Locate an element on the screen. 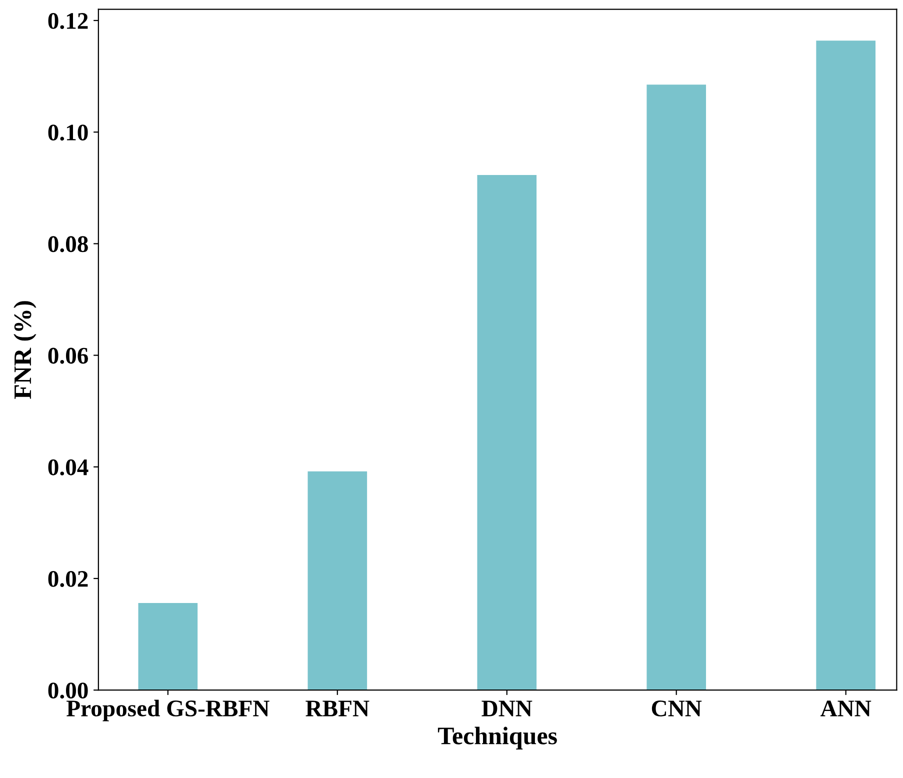 The width and height of the screenshot is (903, 778). x-tick-label: RBFN is located at coordinates (338, 708).